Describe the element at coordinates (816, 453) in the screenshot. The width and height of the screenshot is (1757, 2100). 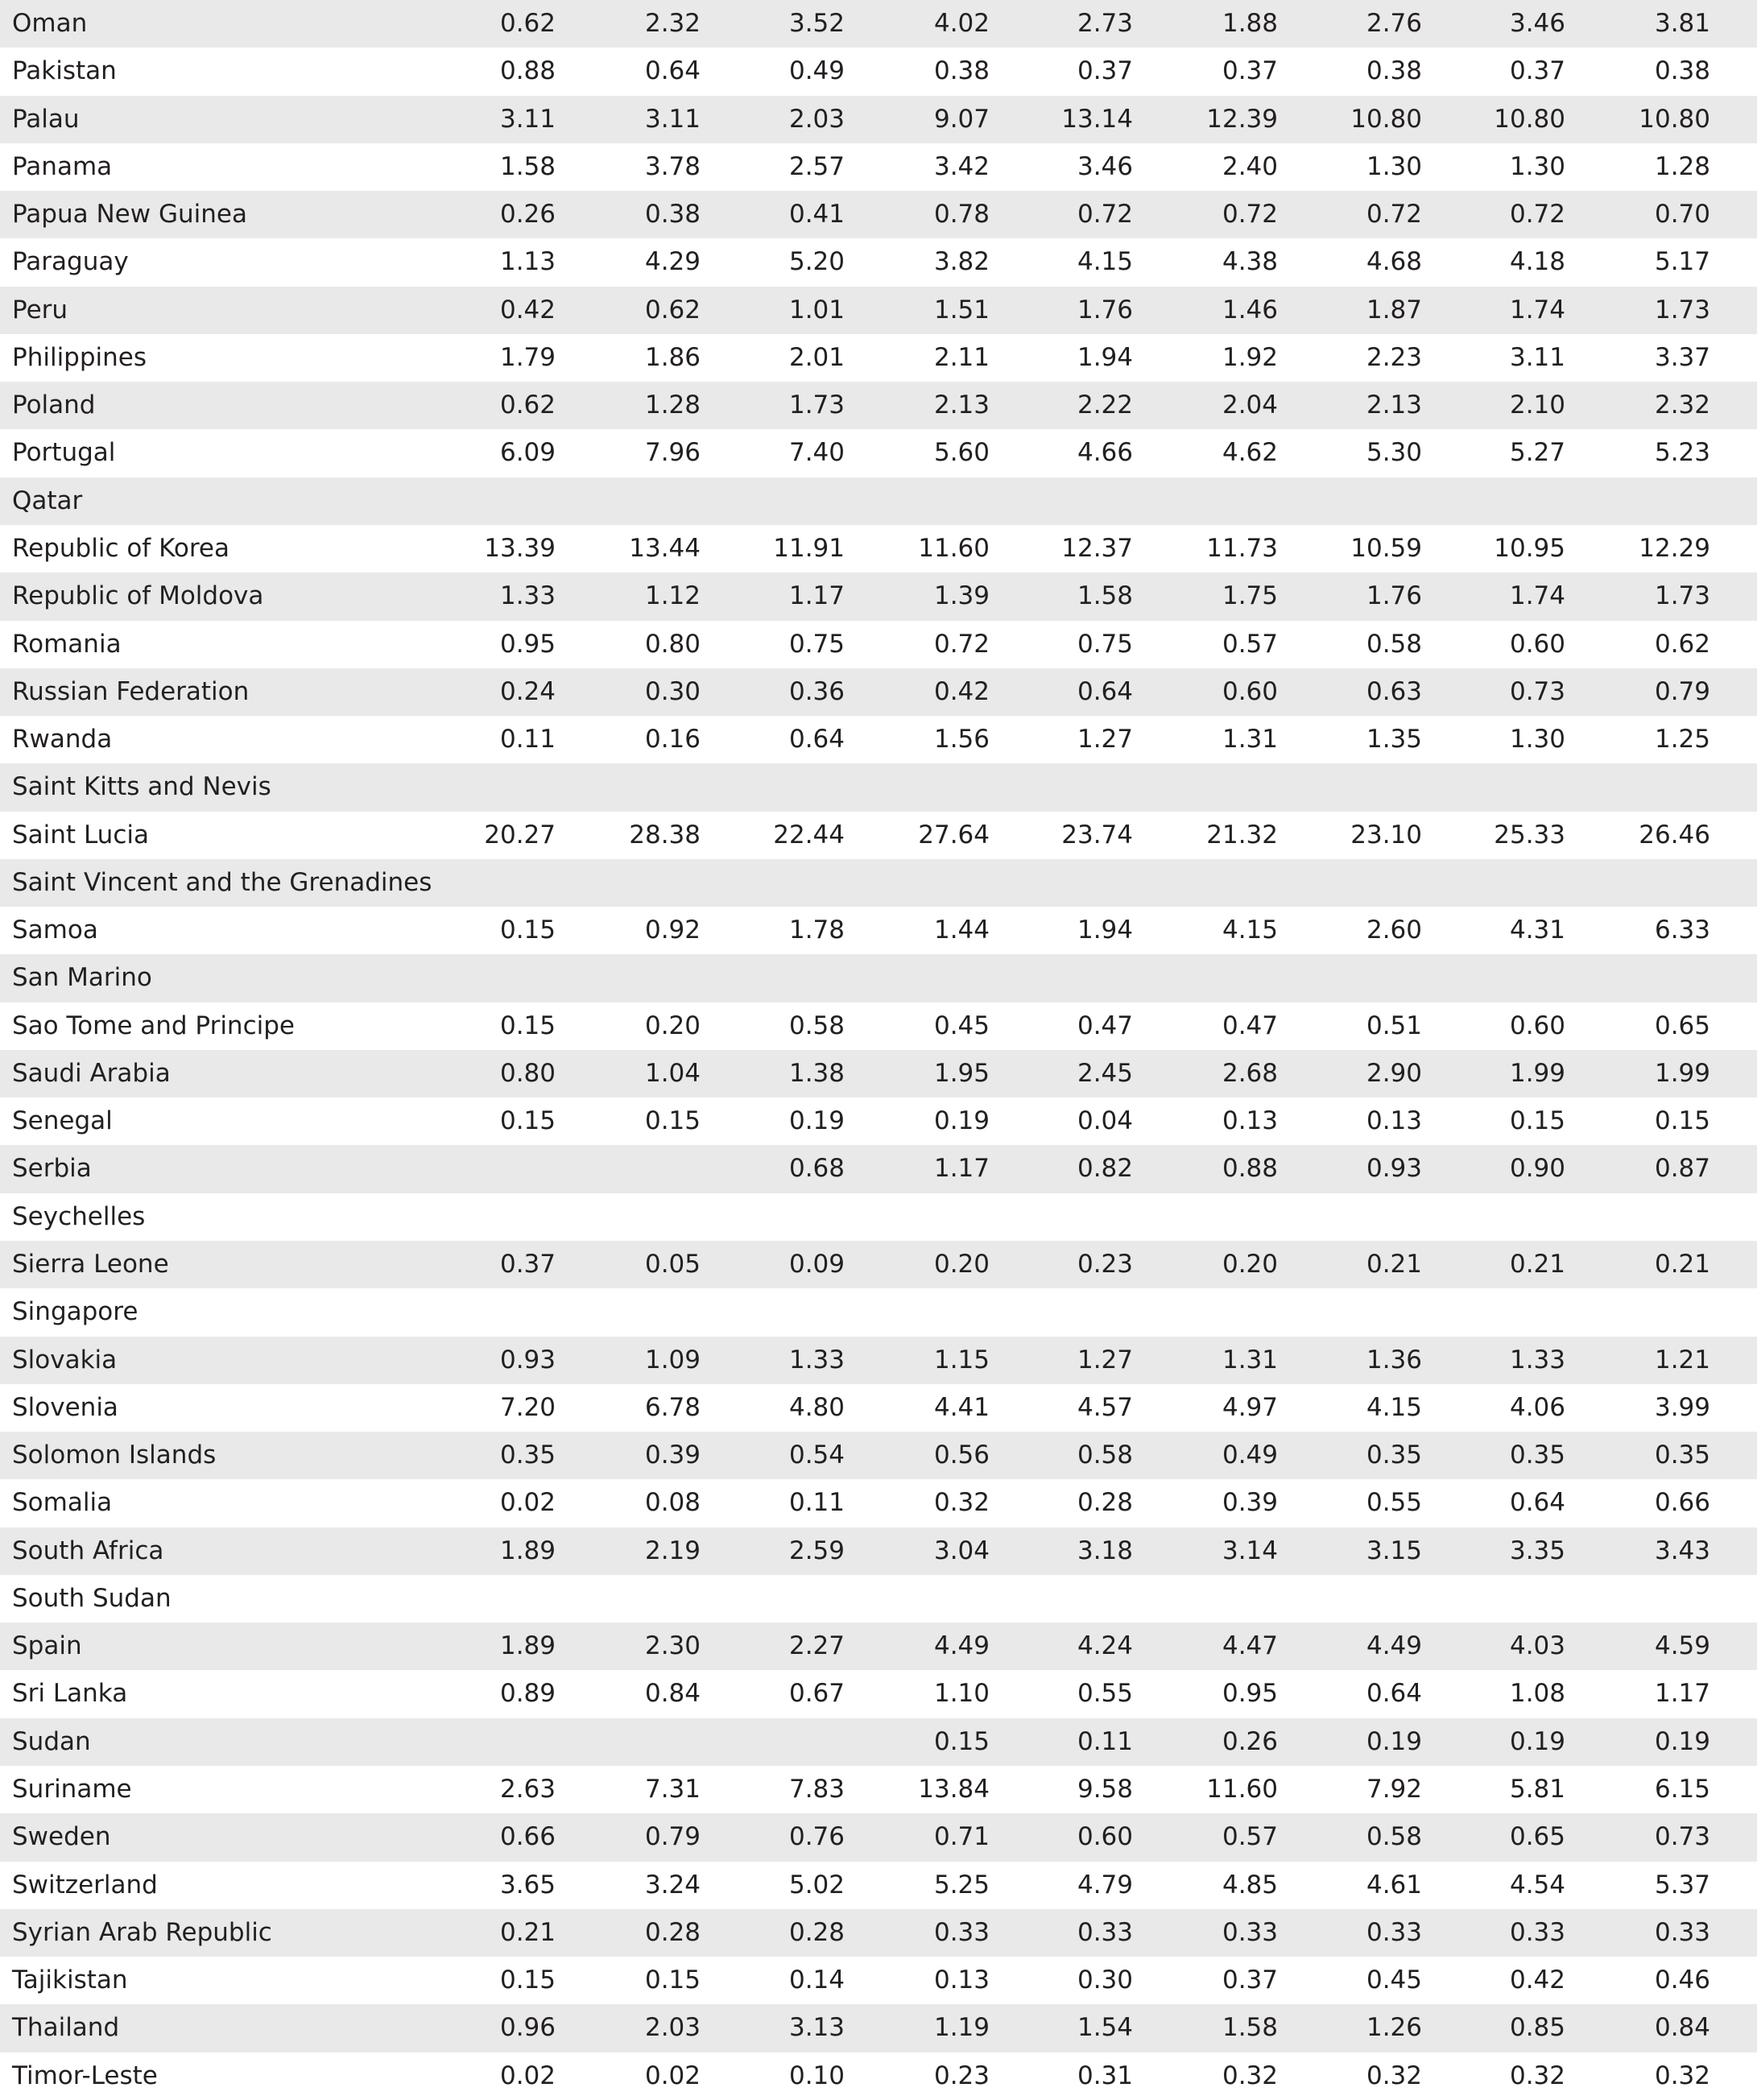
I see `value-cell: 7.40` at that location.